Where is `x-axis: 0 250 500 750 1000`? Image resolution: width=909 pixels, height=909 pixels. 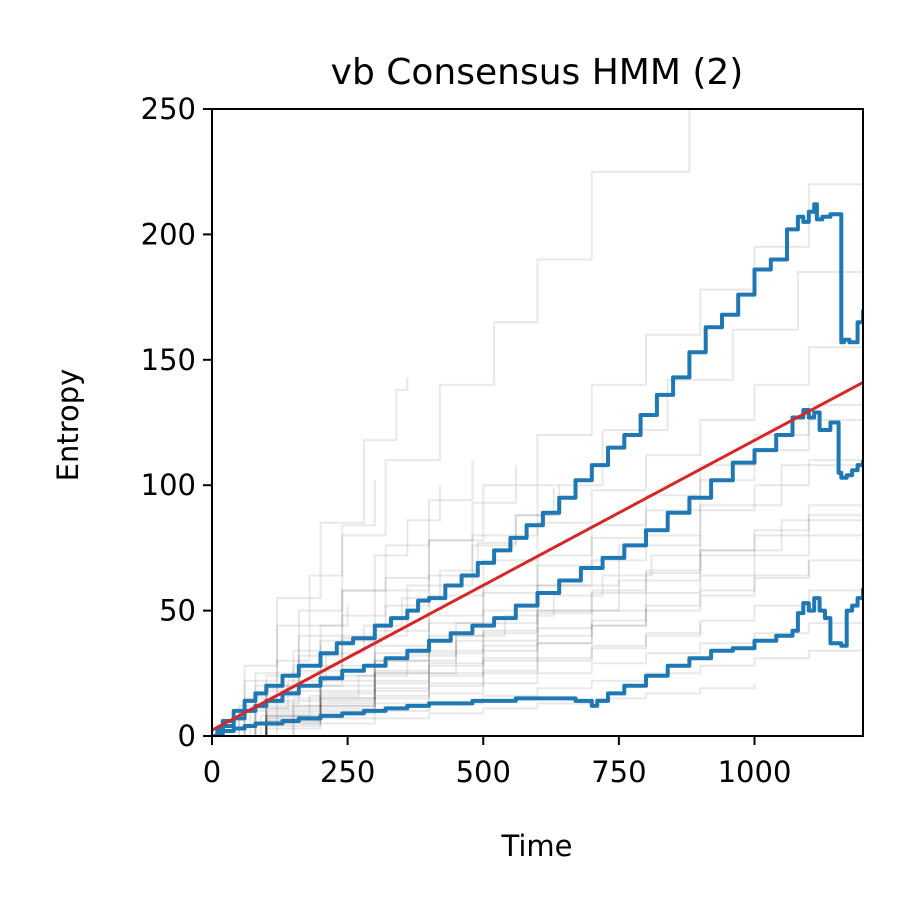
x-axis: 0 250 500 750 1000 is located at coordinates (497, 762).